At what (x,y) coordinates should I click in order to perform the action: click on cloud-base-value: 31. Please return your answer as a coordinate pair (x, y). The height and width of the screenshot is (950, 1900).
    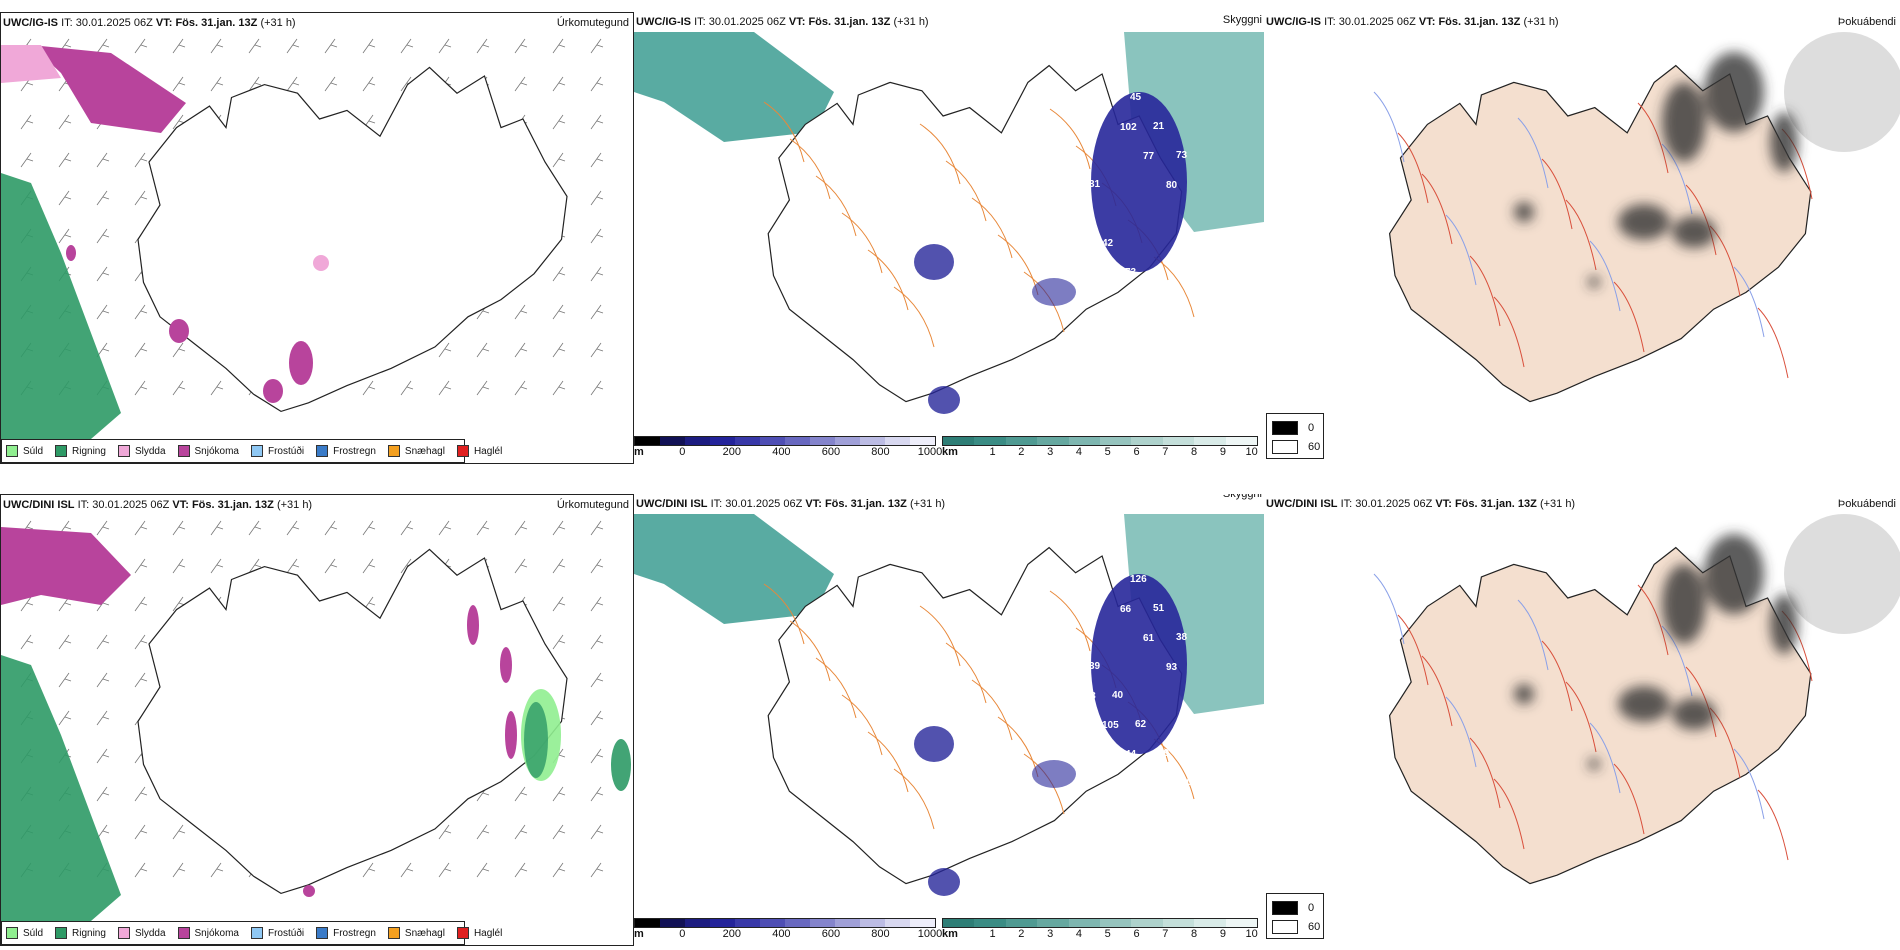
    Looking at the image, I should click on (1095, 184).